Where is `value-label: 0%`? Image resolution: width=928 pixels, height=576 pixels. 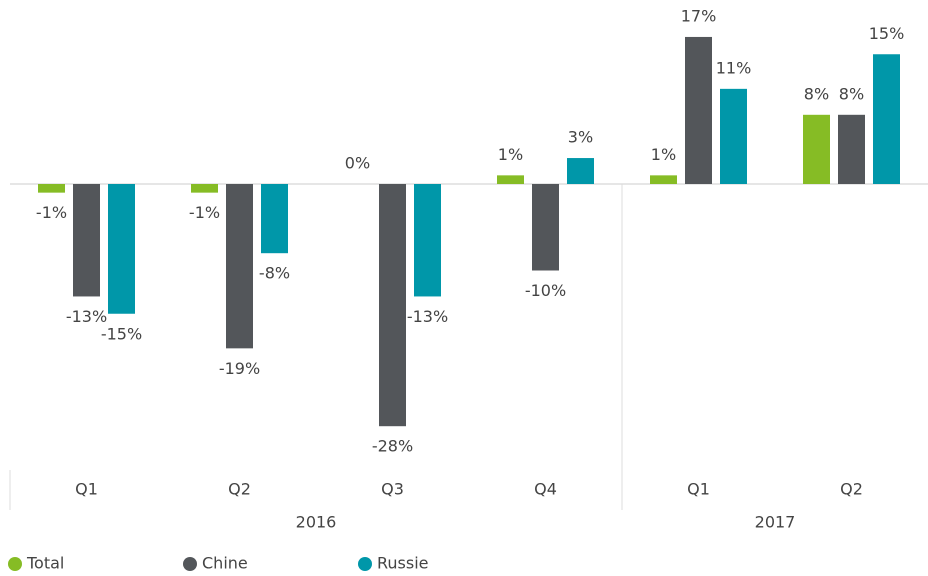 value-label: 0% is located at coordinates (357, 163).